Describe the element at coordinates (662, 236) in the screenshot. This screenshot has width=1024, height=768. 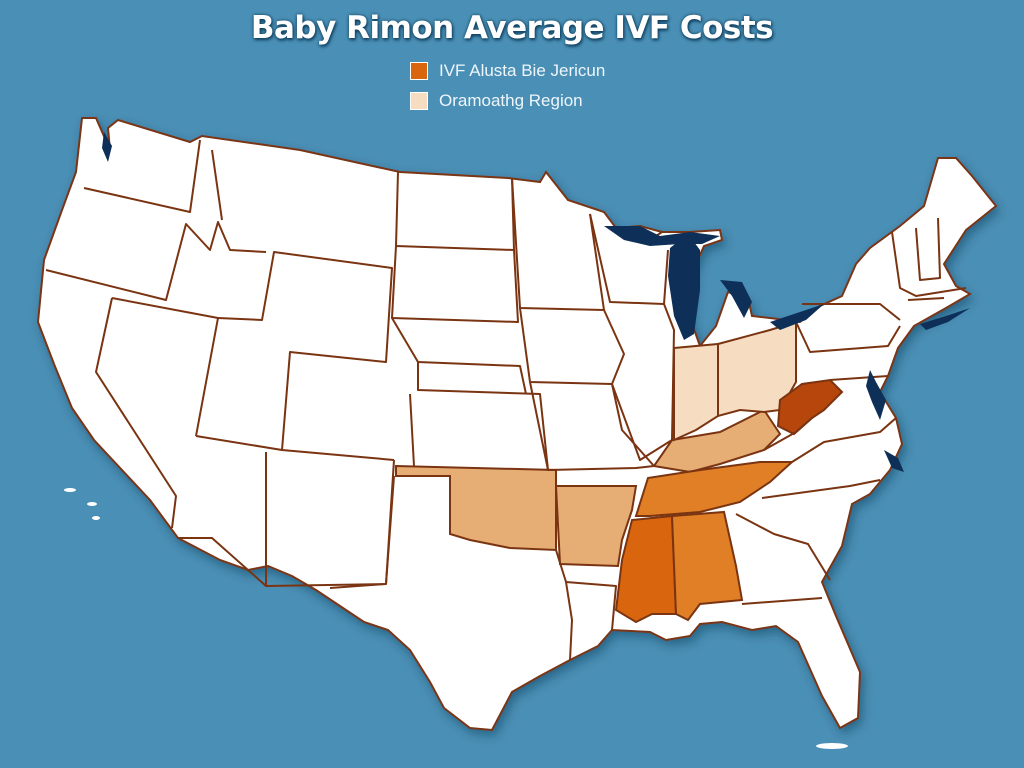
I see `lake-superior` at that location.